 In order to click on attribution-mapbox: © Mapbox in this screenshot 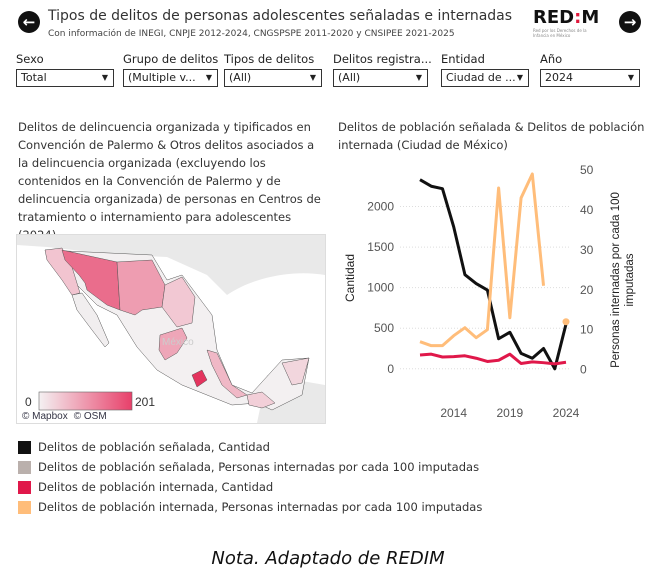, I will do `click(45, 416)`.